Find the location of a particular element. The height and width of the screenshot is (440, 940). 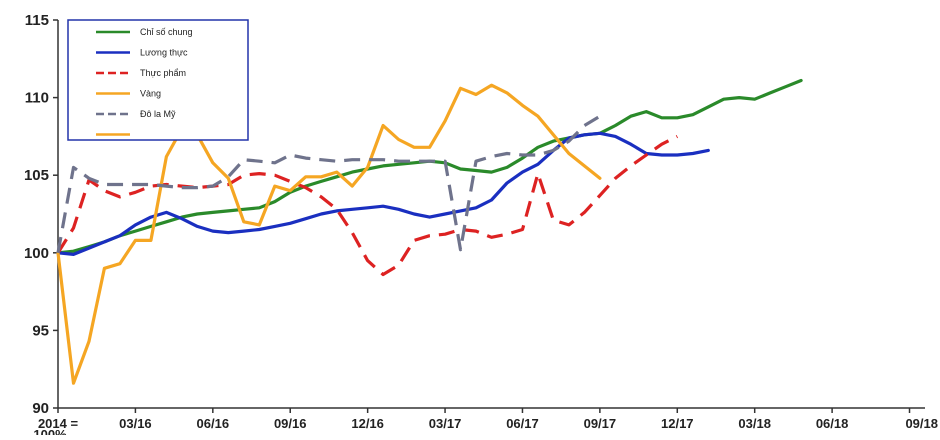

x-tick-label: 03/16 is located at coordinates (135, 423).